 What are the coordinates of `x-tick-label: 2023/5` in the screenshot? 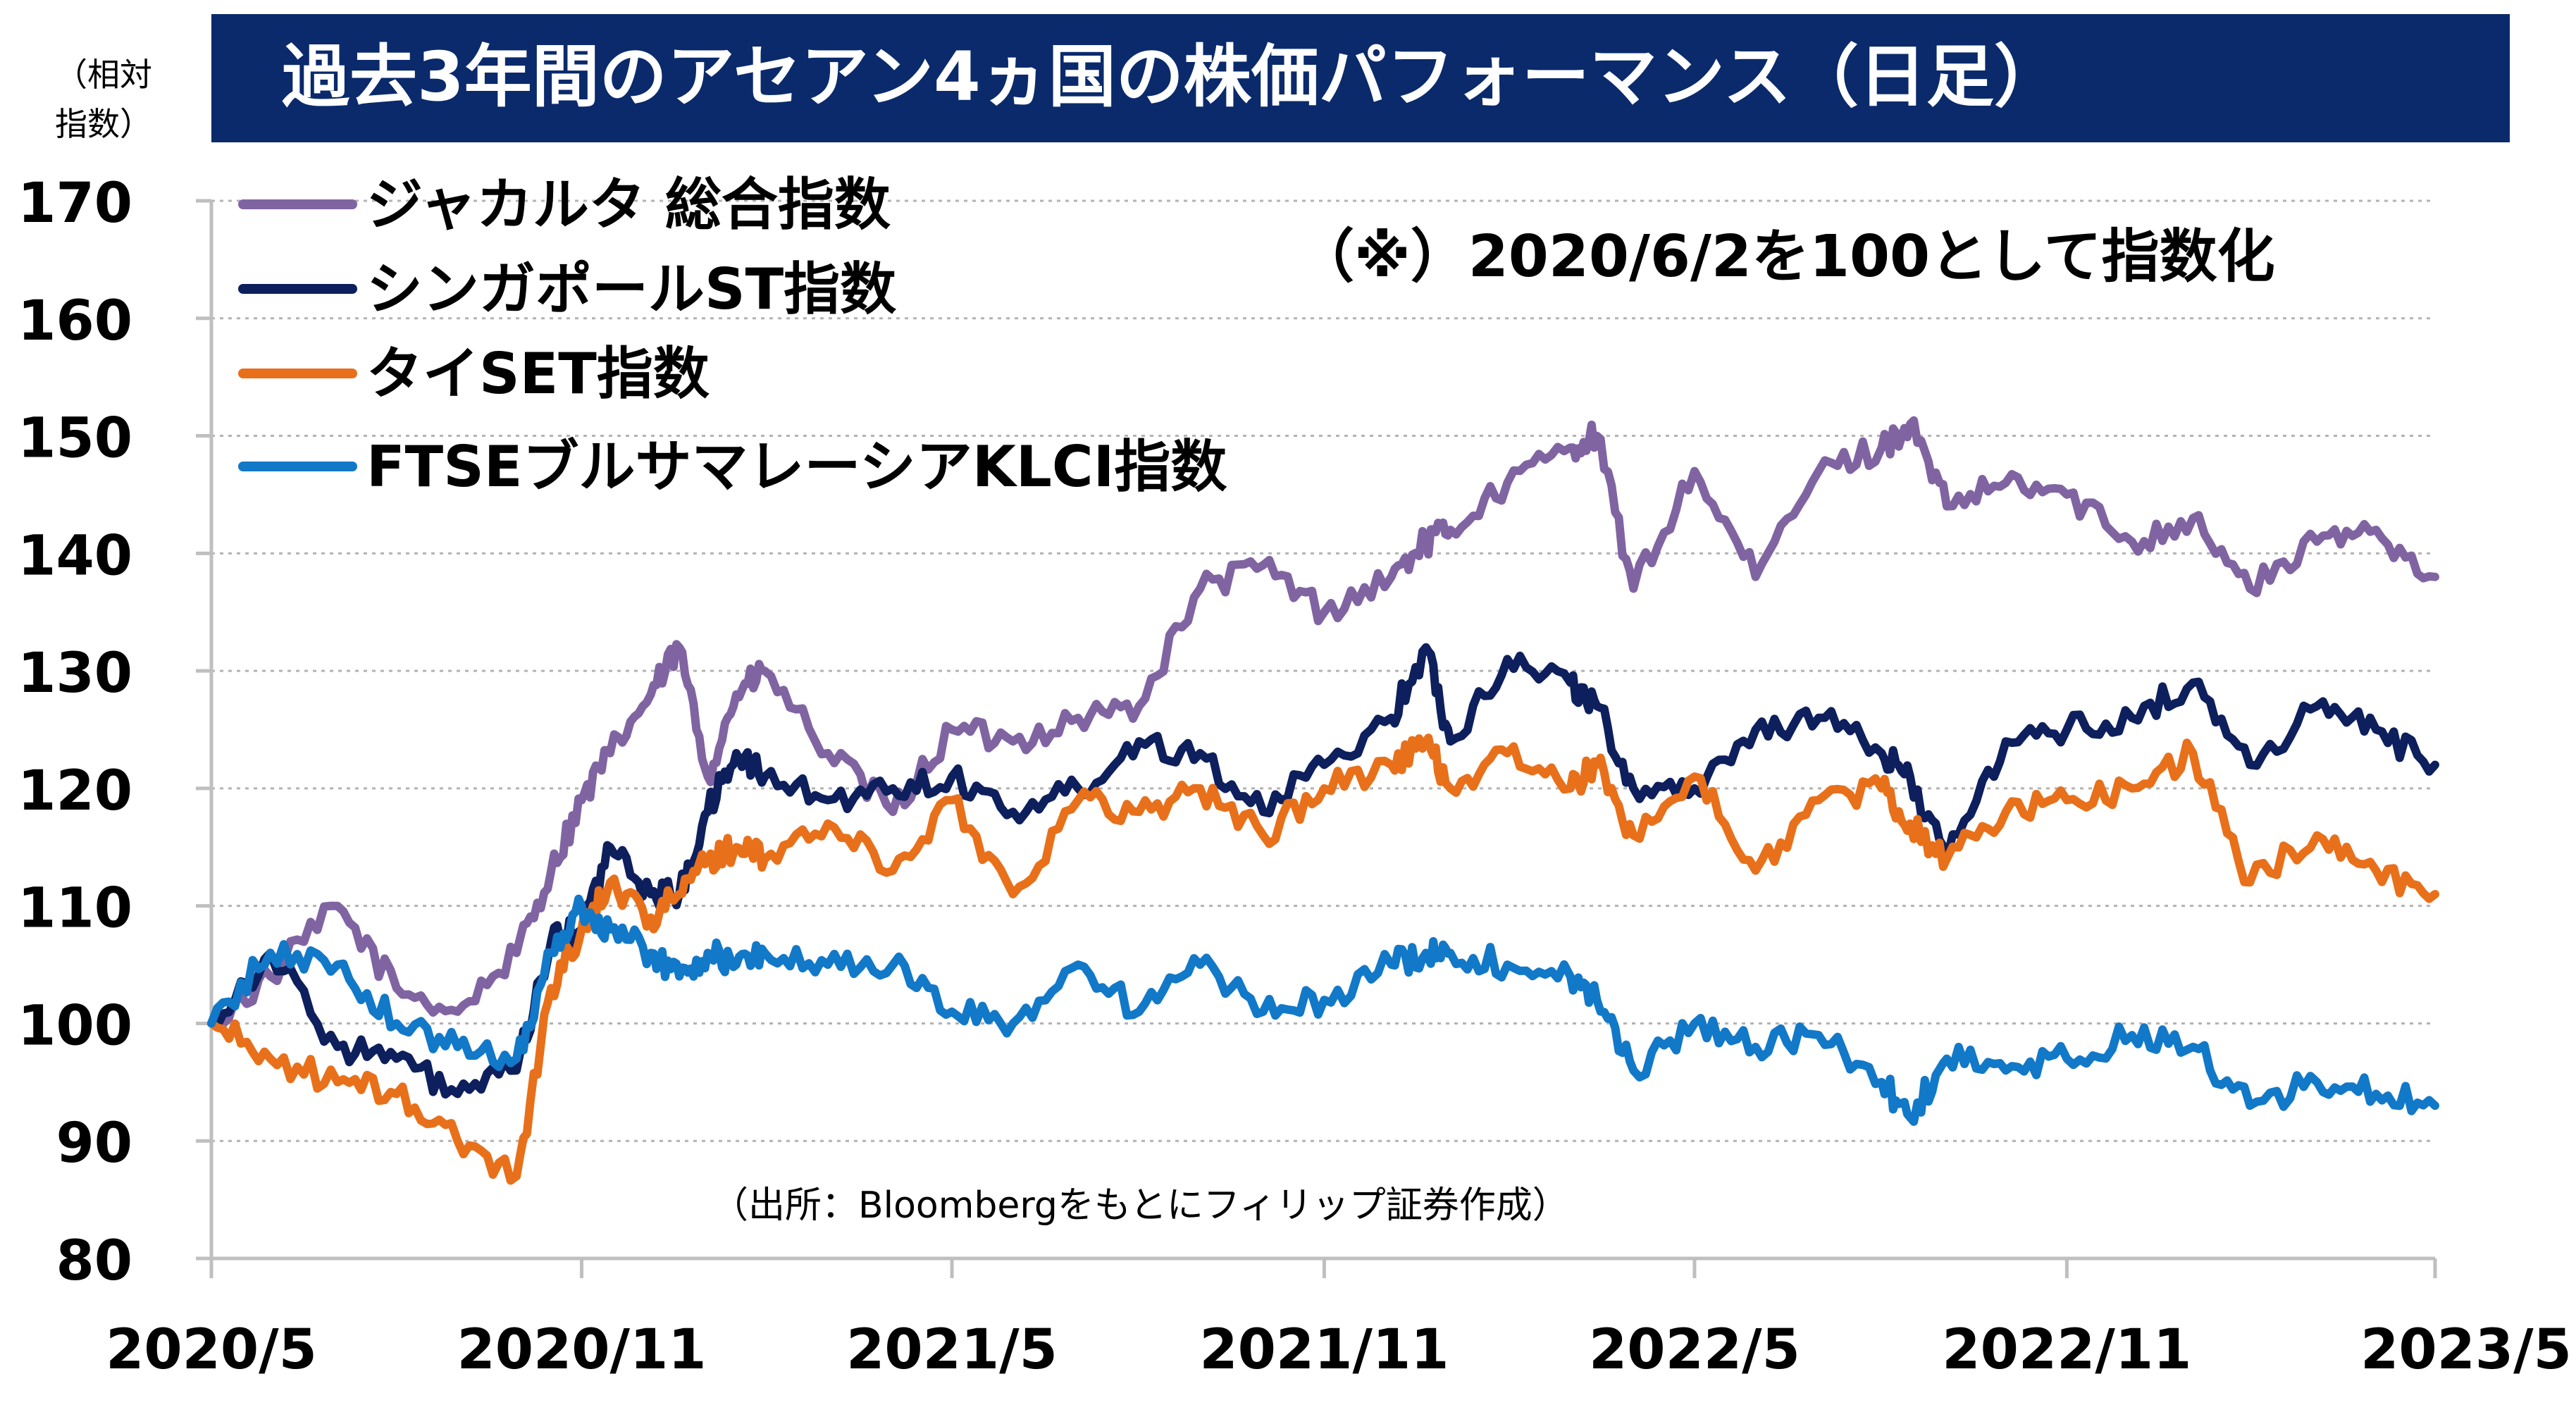 It's located at (2466, 1350).